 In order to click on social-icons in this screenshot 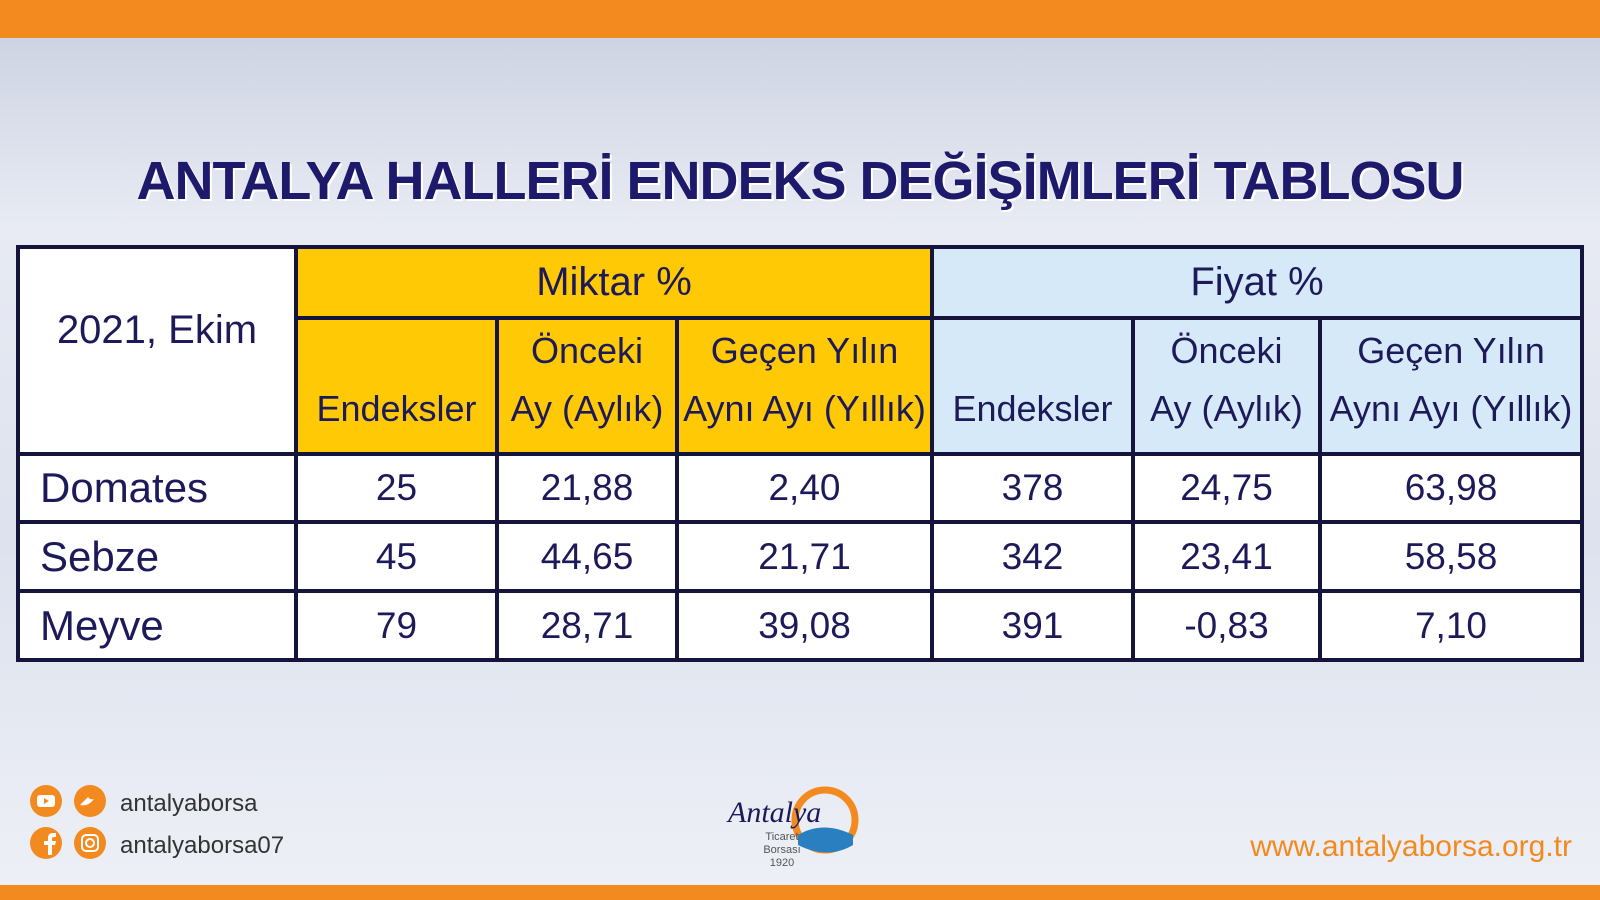, I will do `click(68, 822)`.